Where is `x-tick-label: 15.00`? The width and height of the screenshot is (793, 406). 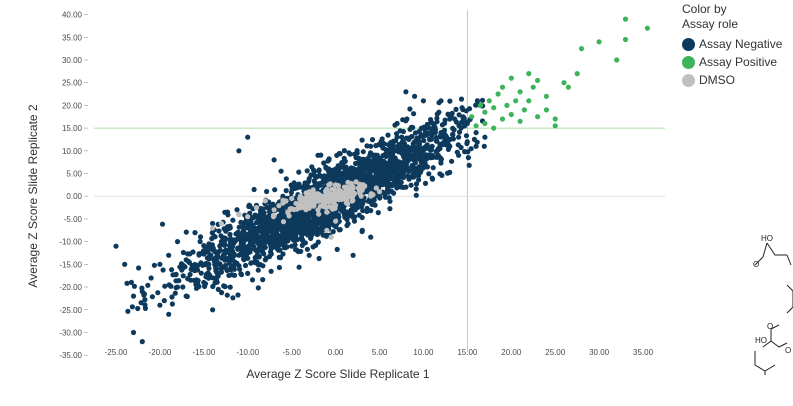 x-tick-label: 15.00 is located at coordinates (467, 352).